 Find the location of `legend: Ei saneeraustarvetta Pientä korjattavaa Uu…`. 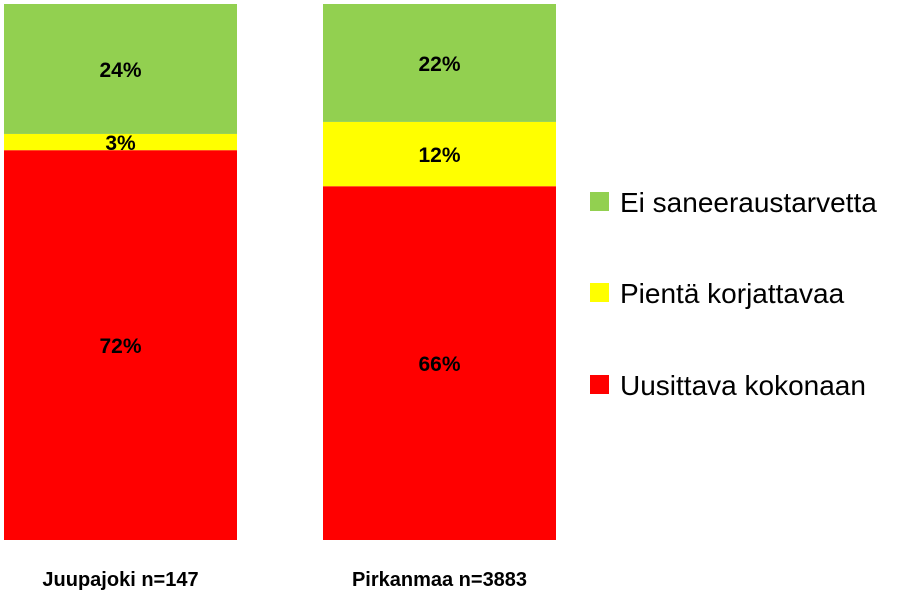

legend: Ei saneeraustarvetta Pientä korjattavaa Uu… is located at coordinates (733, 294).